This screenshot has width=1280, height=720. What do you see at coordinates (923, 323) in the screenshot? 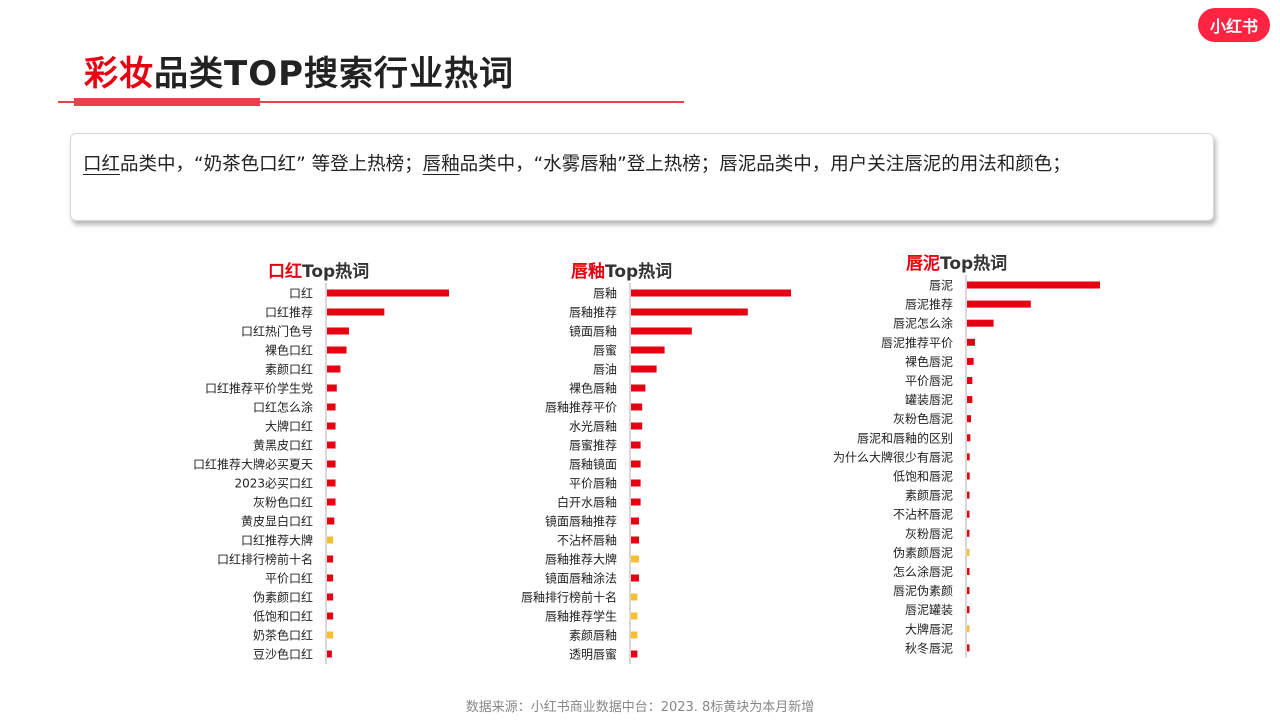
I see `category-label: 唇泥怎么涂` at bounding box center [923, 323].